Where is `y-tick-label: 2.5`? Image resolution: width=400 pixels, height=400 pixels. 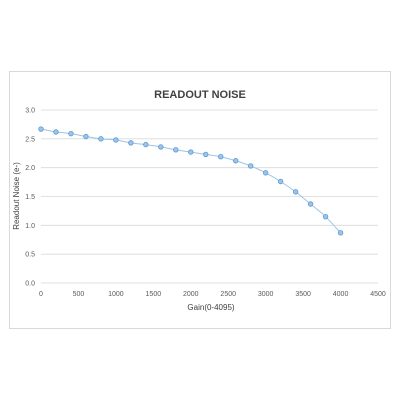
y-tick-label: 2.5 is located at coordinates (30, 139).